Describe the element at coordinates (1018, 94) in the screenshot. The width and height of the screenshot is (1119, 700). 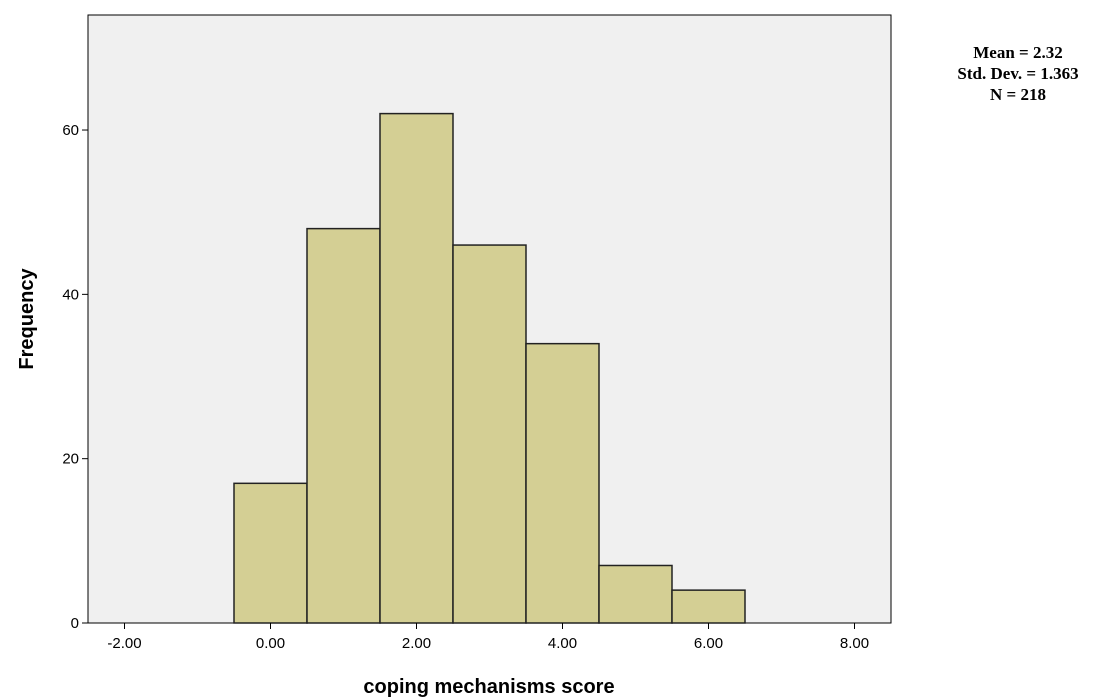
I see `n-label: N = 218` at that location.